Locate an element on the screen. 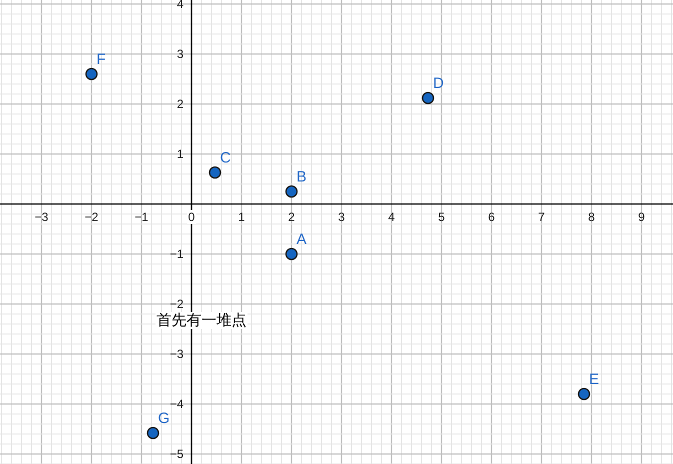 The width and height of the screenshot is (673, 464). annotation: B is located at coordinates (301, 177).